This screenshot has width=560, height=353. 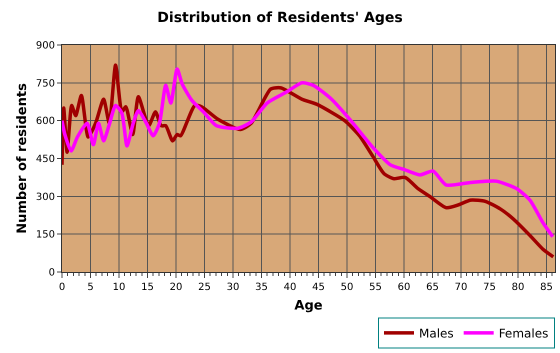 I want to click on x-tick-label: 0, so click(x=62, y=287).